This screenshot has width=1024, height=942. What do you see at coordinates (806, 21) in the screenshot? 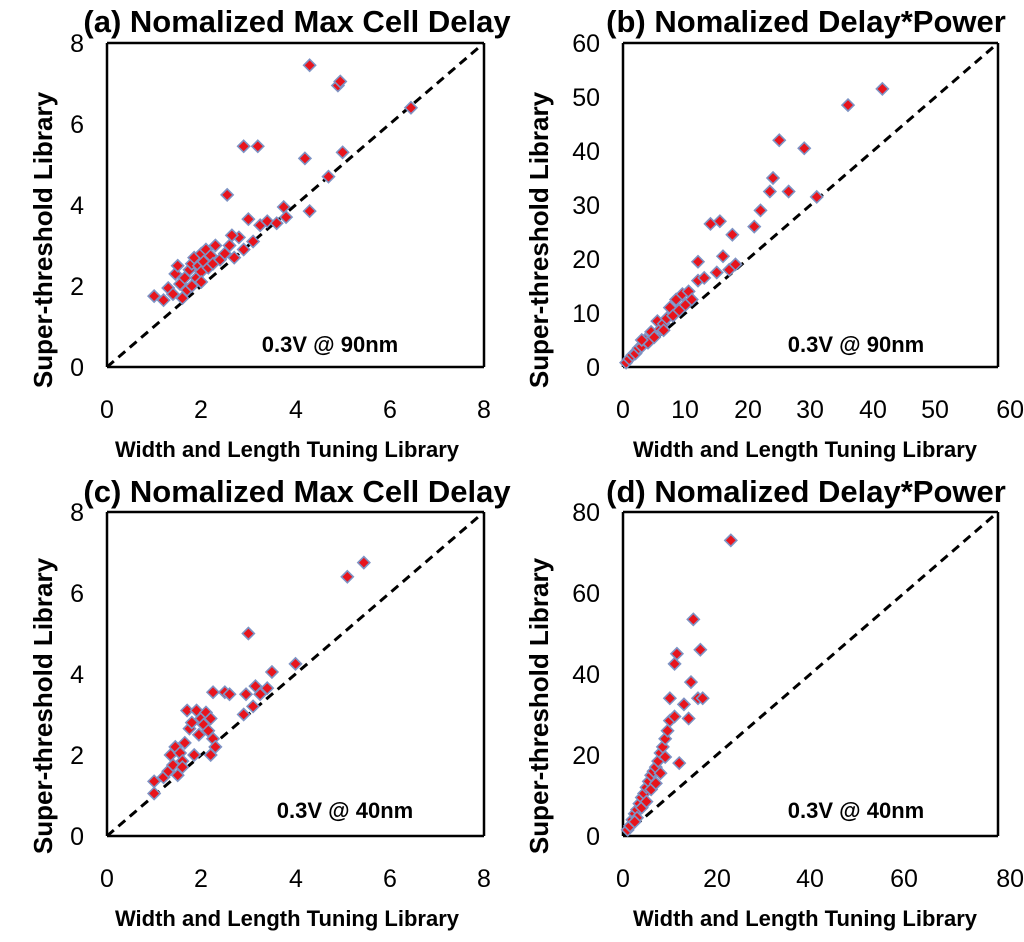
I see `panel-title: (b) Nomalized Delay*Power` at bounding box center [806, 21].